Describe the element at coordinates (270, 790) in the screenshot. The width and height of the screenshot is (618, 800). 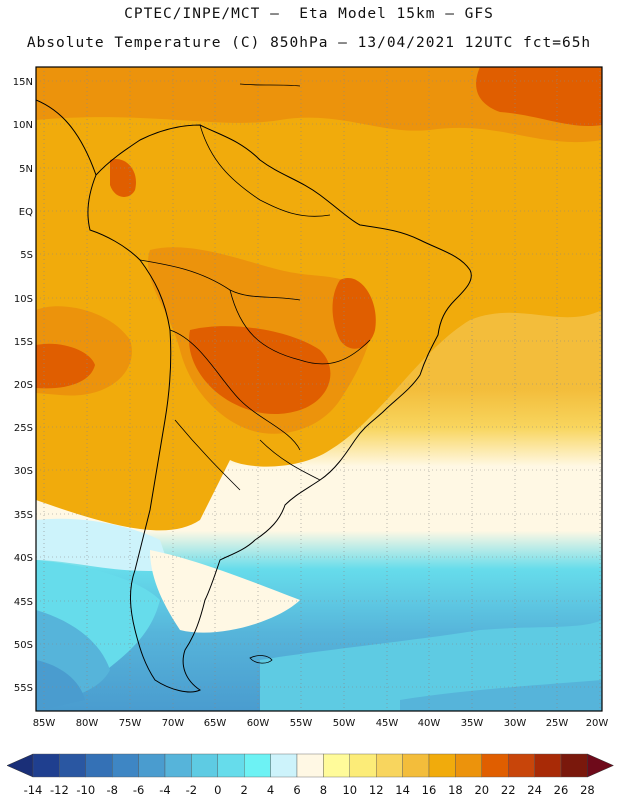
I see `colorbar-tick-label: 4` at that location.